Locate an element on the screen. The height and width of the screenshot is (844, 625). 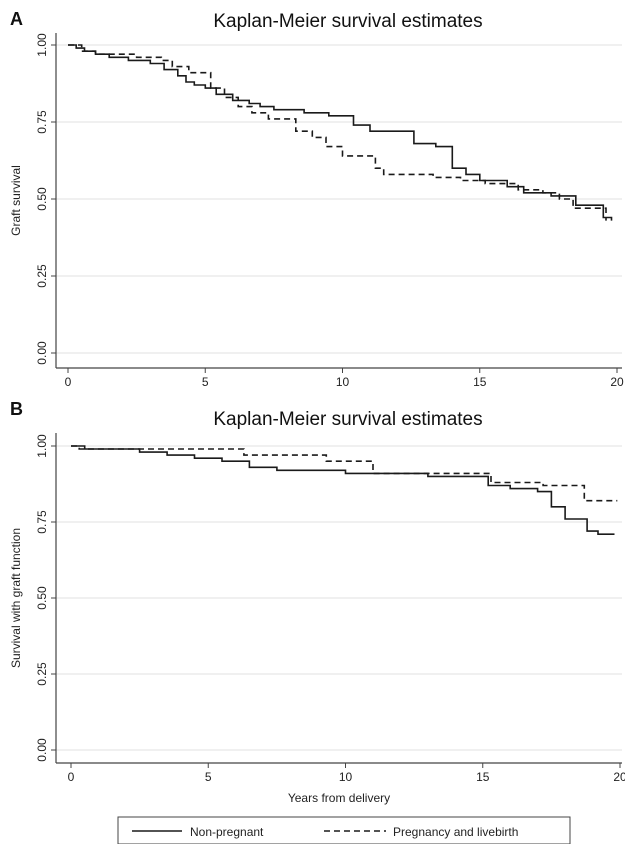
panel-b-x-tick-label-0: 0 is located at coordinates (71, 777).